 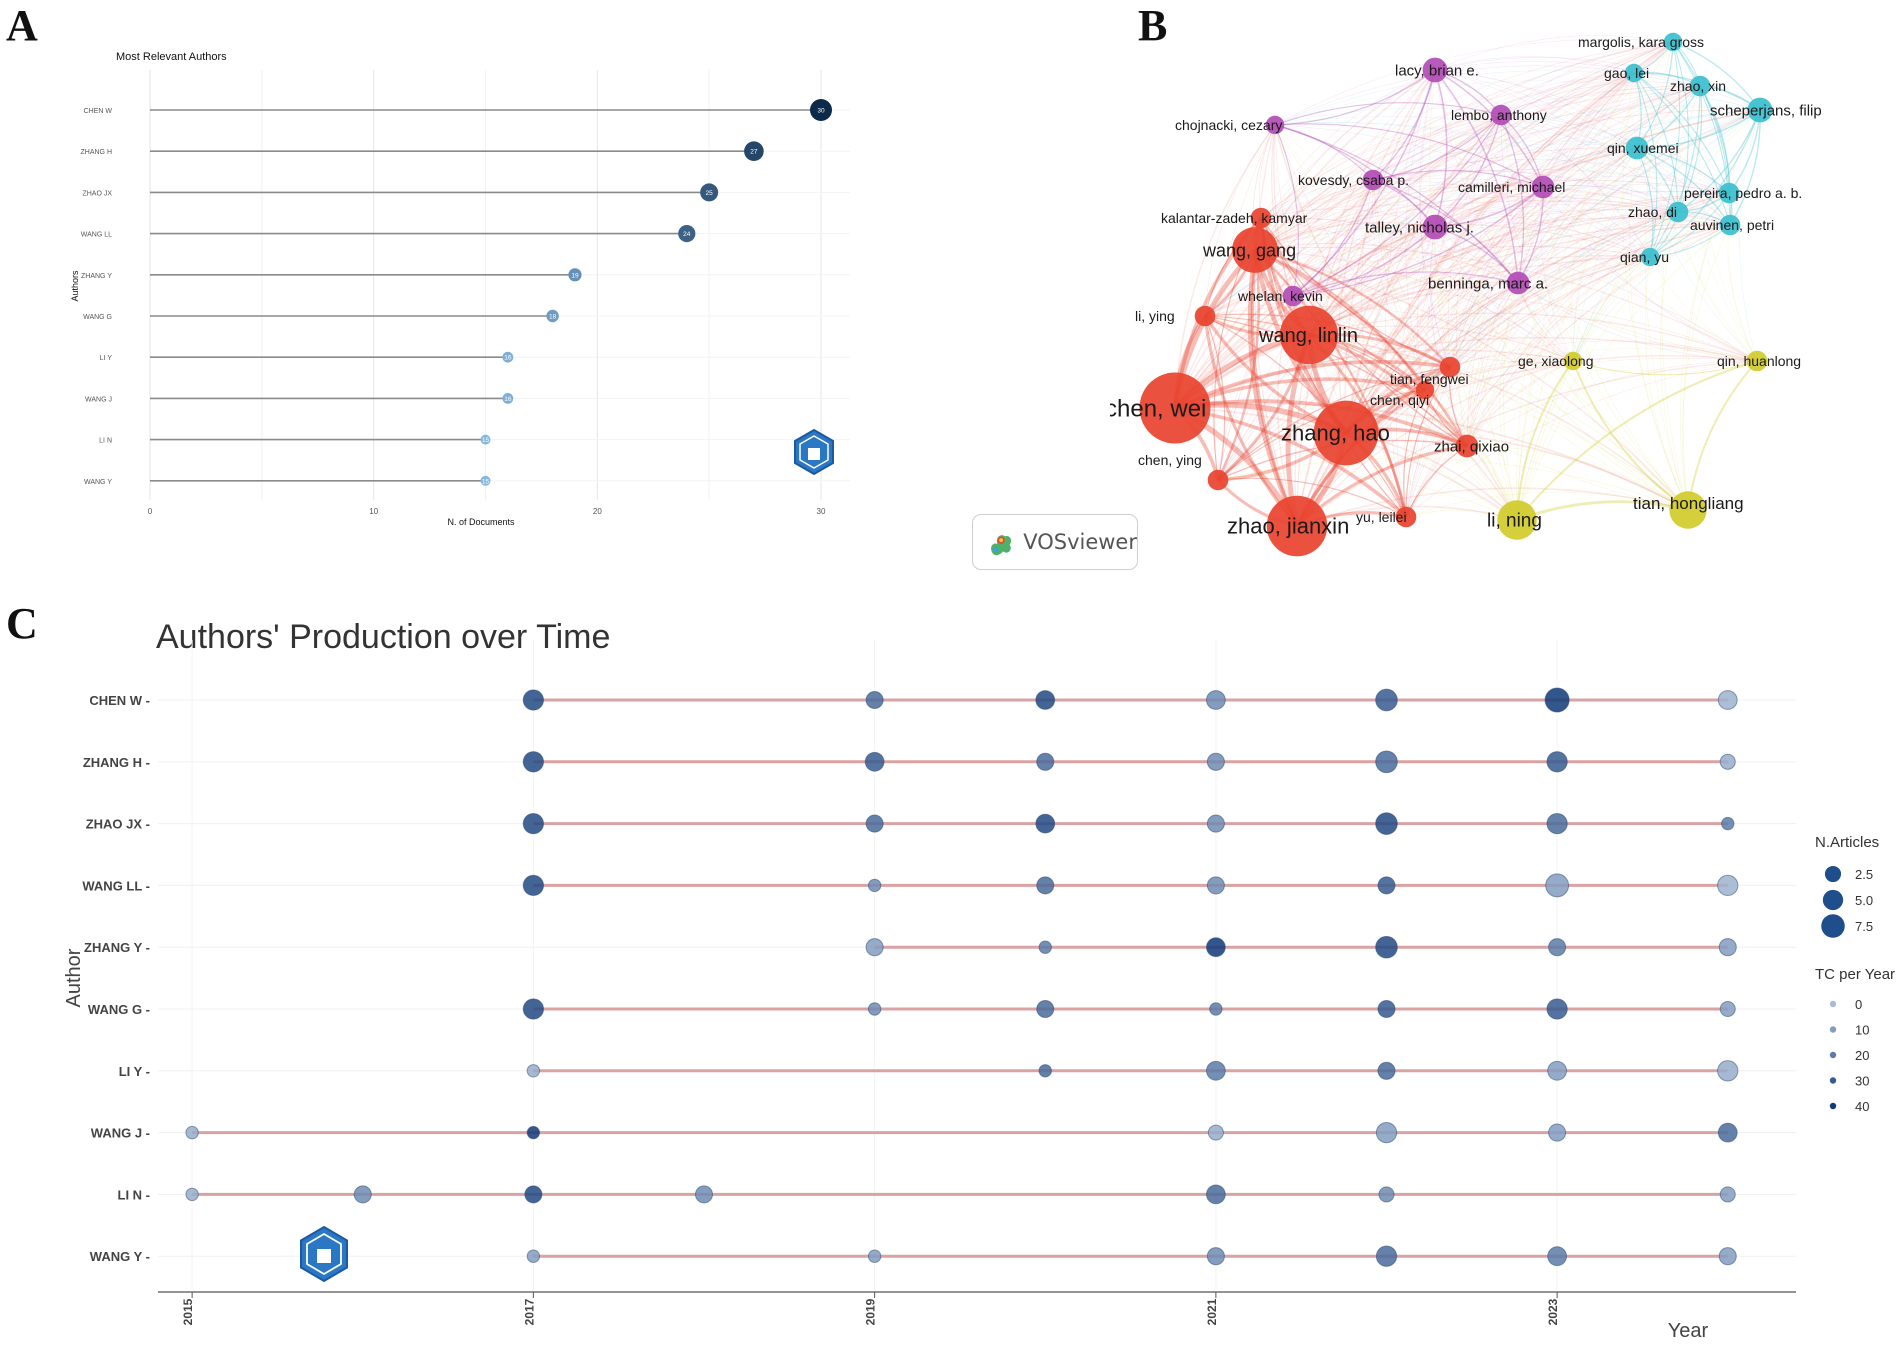 I want to click on bibliometrix-logo-a, so click(x=814, y=452).